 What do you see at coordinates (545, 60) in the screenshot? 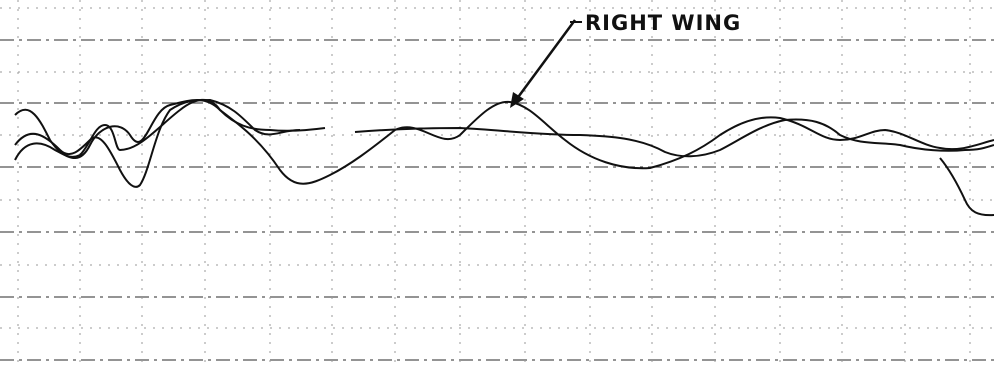
I see `annotation-arrow` at bounding box center [545, 60].